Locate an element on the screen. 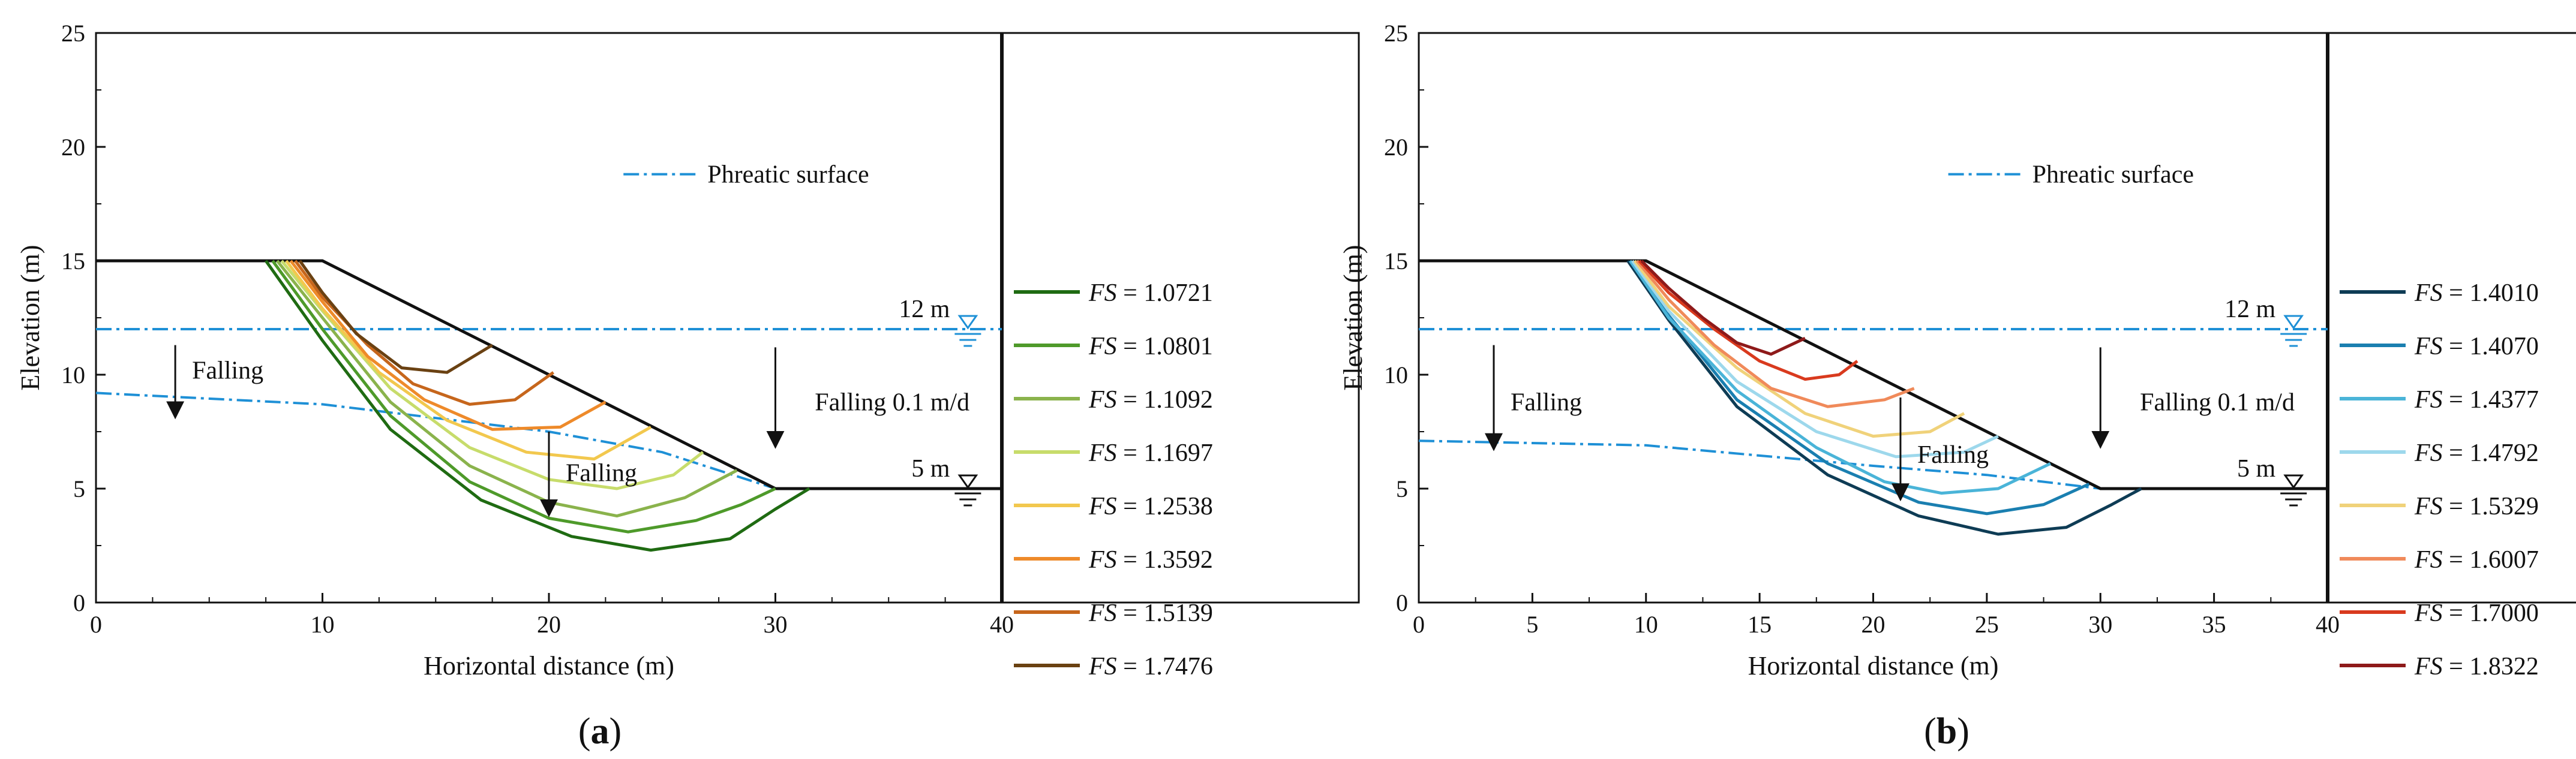 The height and width of the screenshot is (759, 2576). legend-fs-value: = 1.0721 is located at coordinates (1165, 293).